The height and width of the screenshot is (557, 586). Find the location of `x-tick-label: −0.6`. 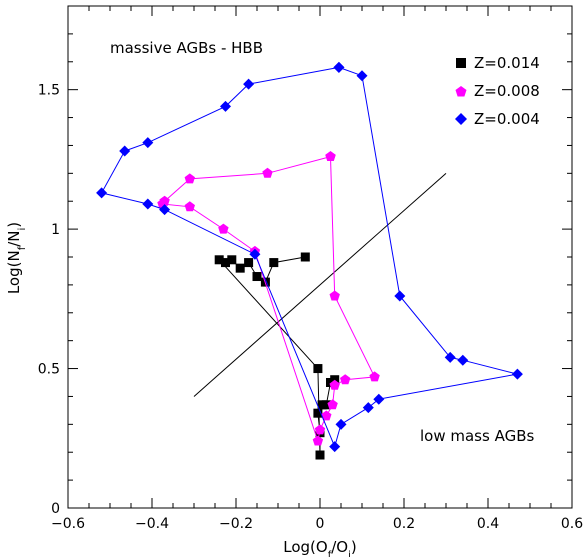

x-tick-label: −0.6 is located at coordinates (68, 524).